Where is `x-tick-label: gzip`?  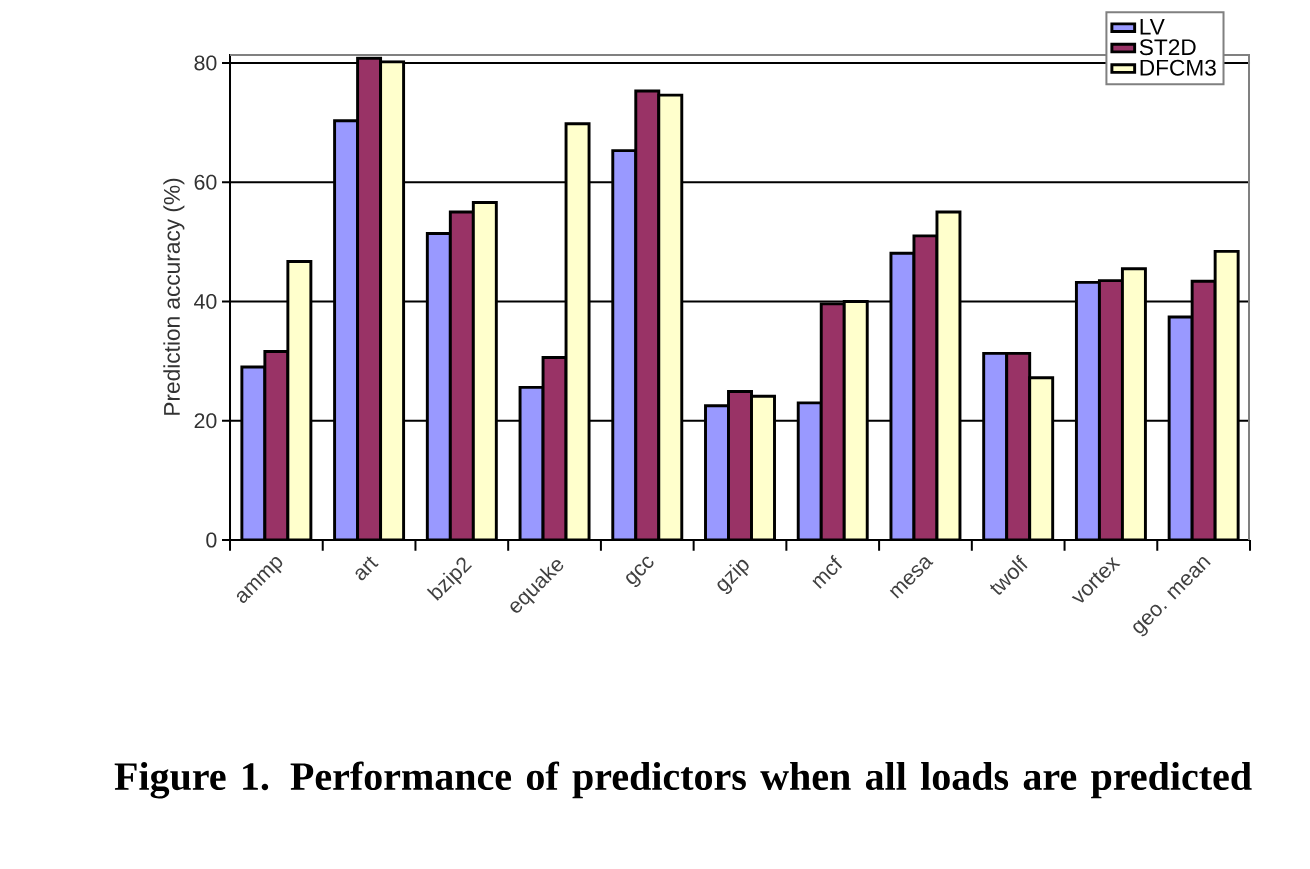
x-tick-label: gzip is located at coordinates (733, 576).